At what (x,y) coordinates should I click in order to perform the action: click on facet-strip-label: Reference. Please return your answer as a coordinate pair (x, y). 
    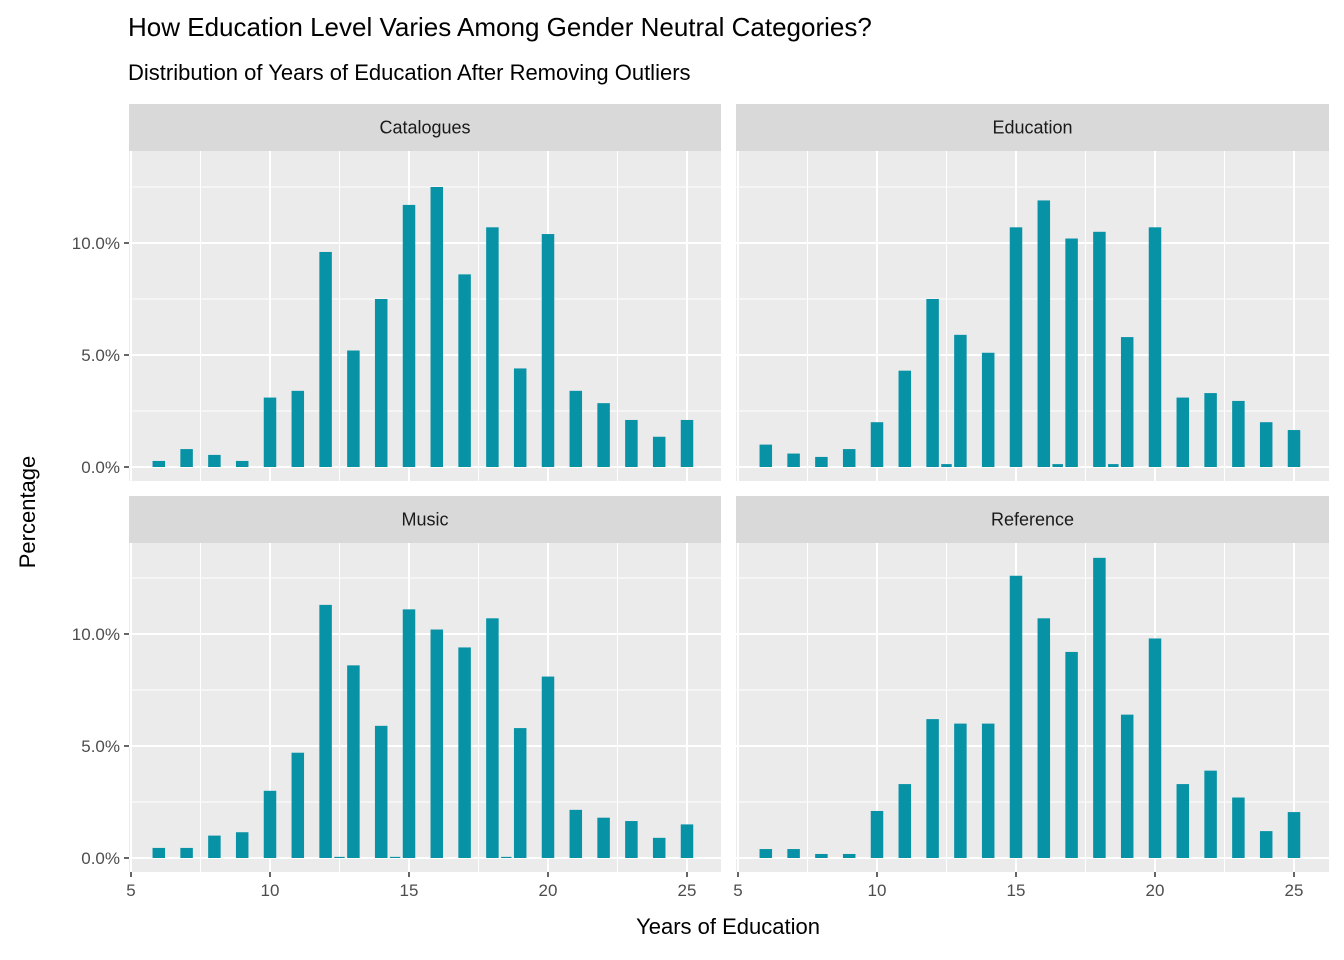
    Looking at the image, I should click on (1032, 520).